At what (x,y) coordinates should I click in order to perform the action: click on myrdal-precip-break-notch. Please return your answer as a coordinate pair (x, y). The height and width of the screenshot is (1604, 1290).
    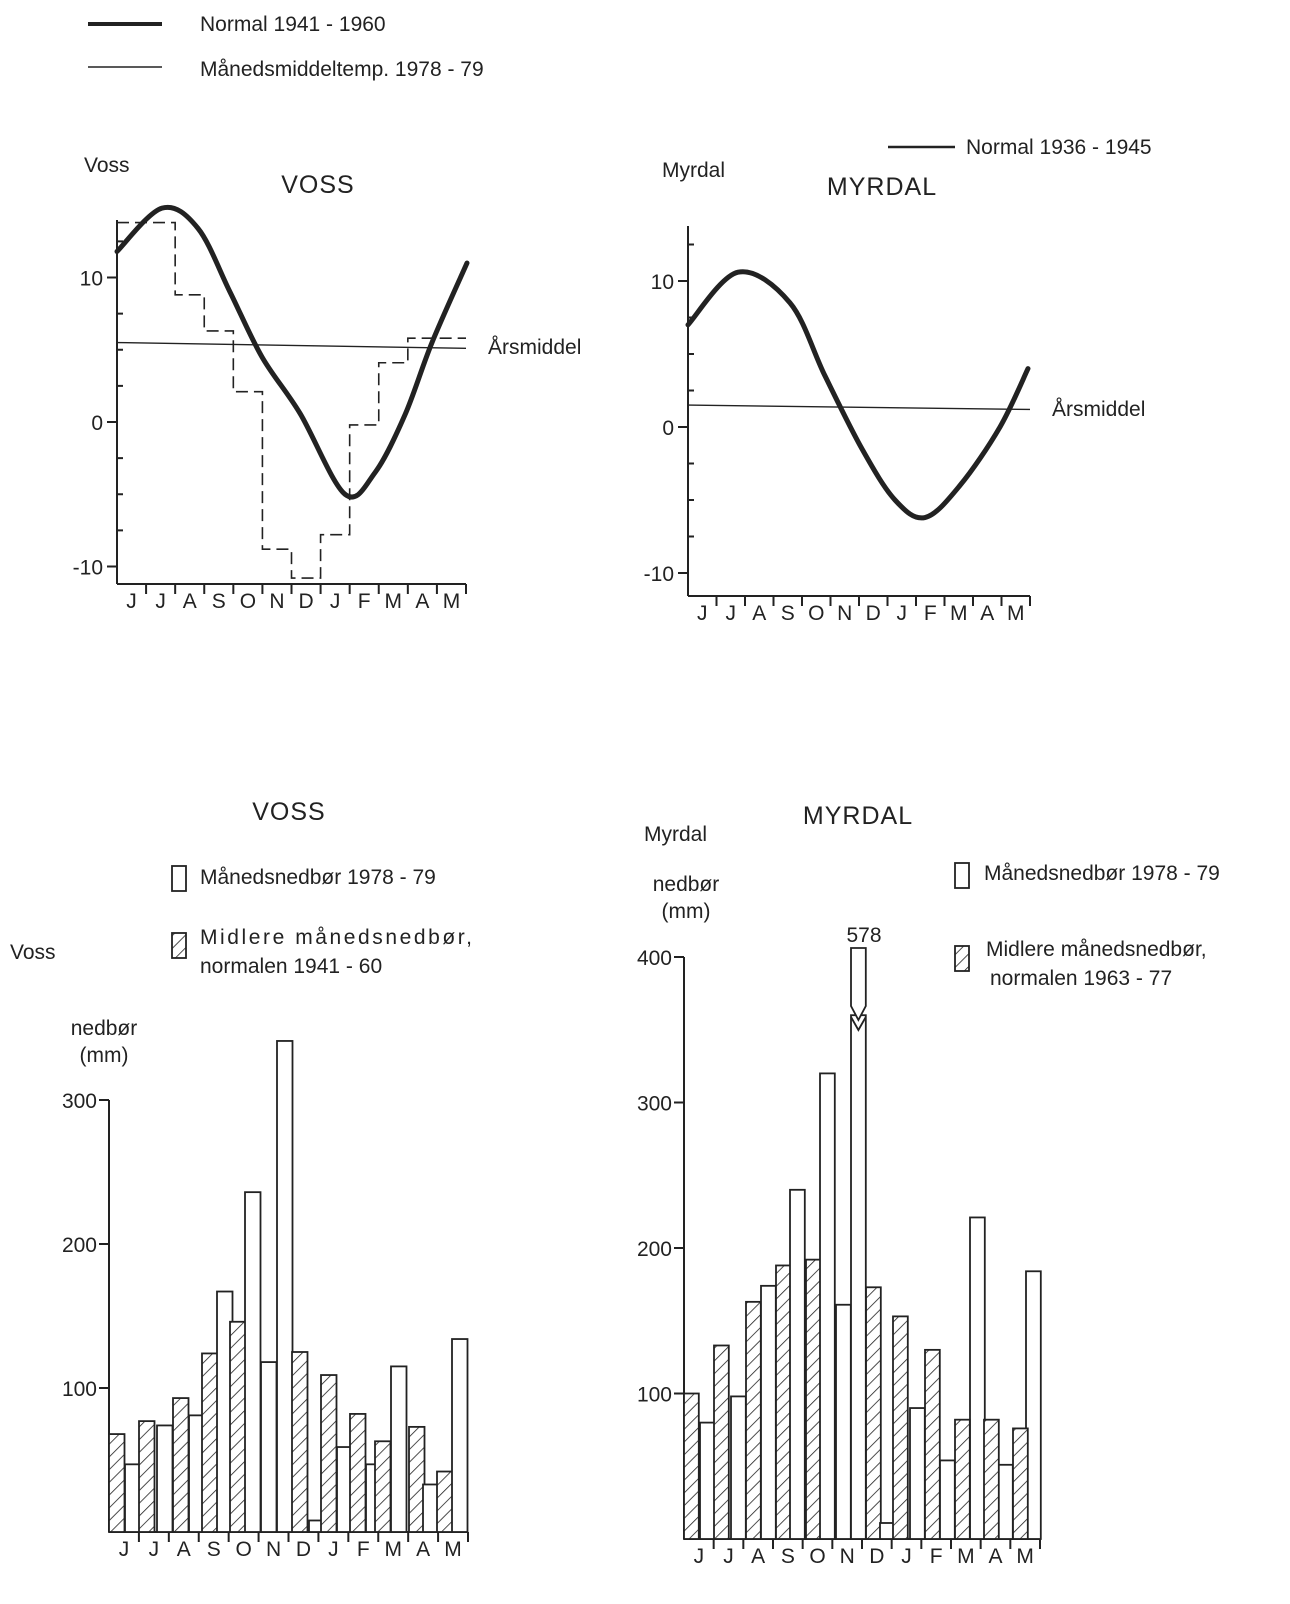
    Looking at the image, I should click on (858, 1024).